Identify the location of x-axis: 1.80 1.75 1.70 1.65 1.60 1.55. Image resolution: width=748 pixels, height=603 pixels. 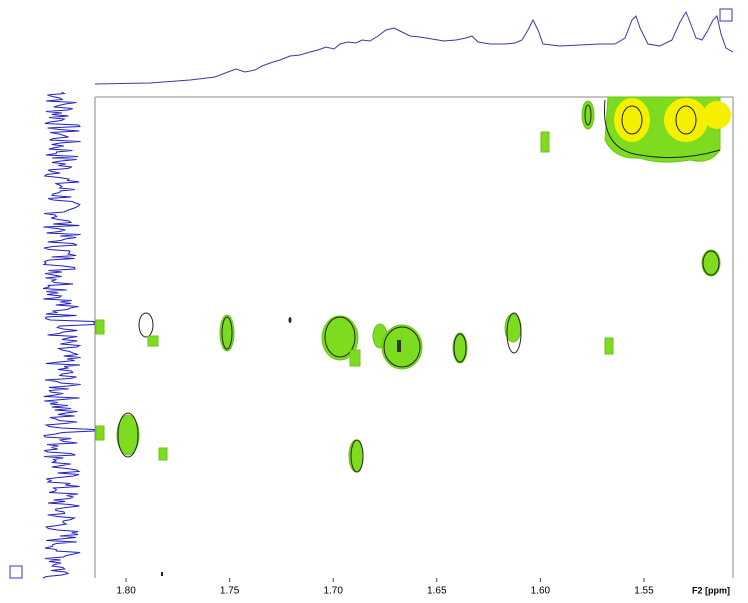
(385, 587).